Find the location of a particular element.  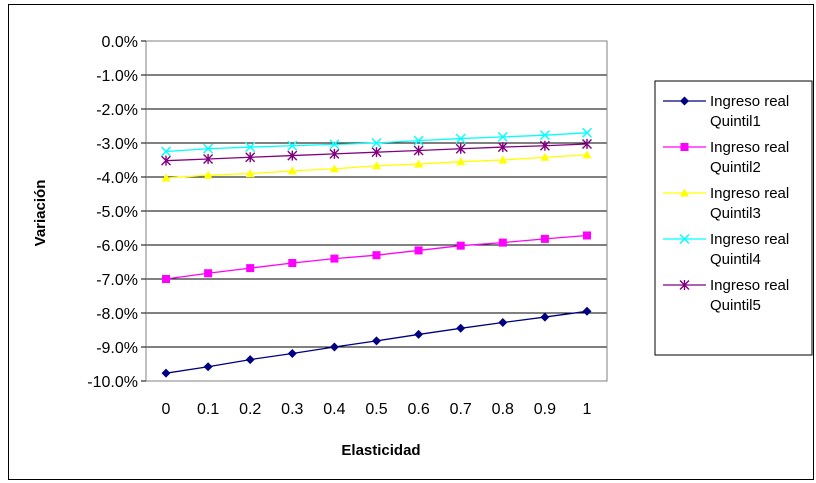

series-quintil4 is located at coordinates (376, 142).